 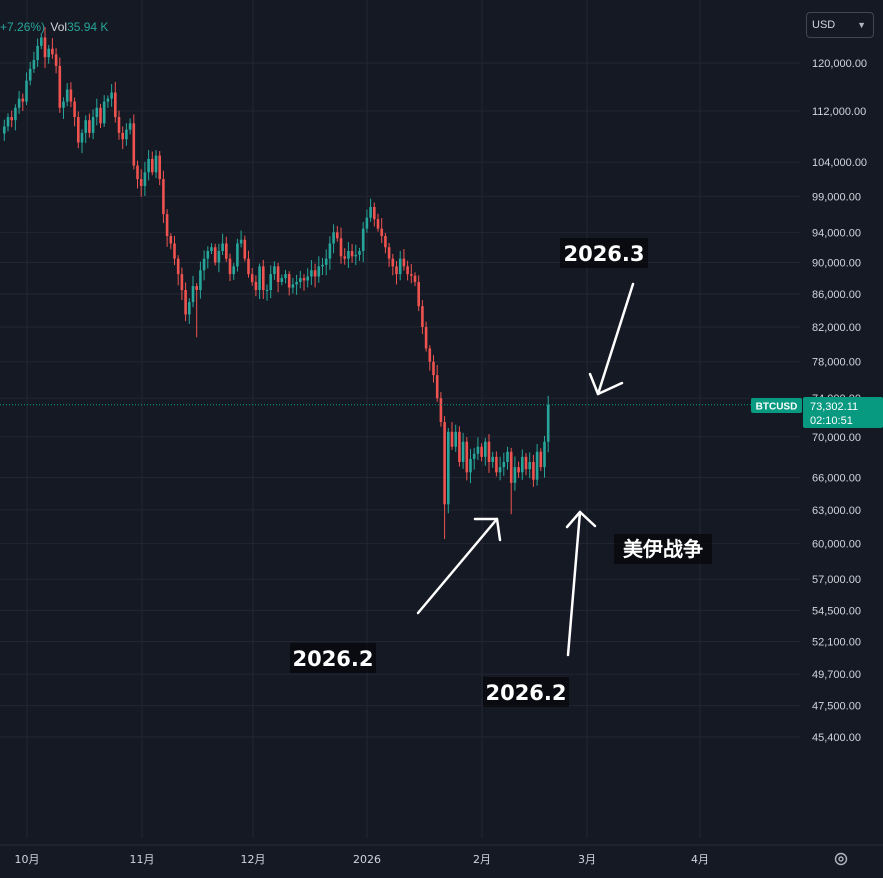 What do you see at coordinates (27, 859) in the screenshot?
I see `x-tick-label: 10月` at bounding box center [27, 859].